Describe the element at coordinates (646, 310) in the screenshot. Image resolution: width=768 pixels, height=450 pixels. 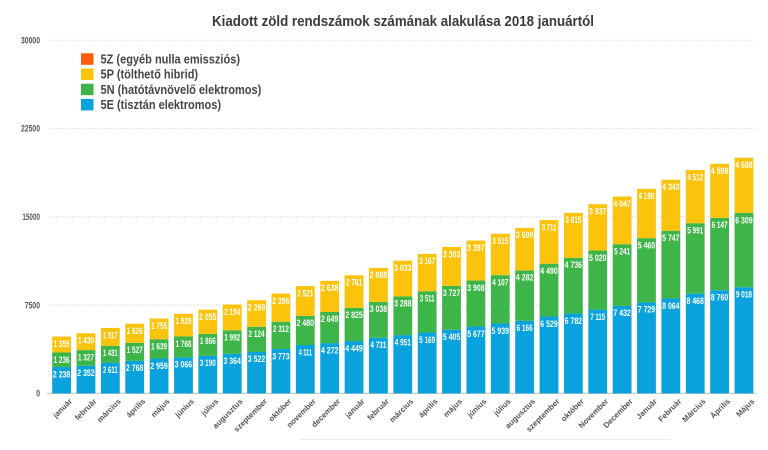
I see `svg-text: 7 729` at that location.